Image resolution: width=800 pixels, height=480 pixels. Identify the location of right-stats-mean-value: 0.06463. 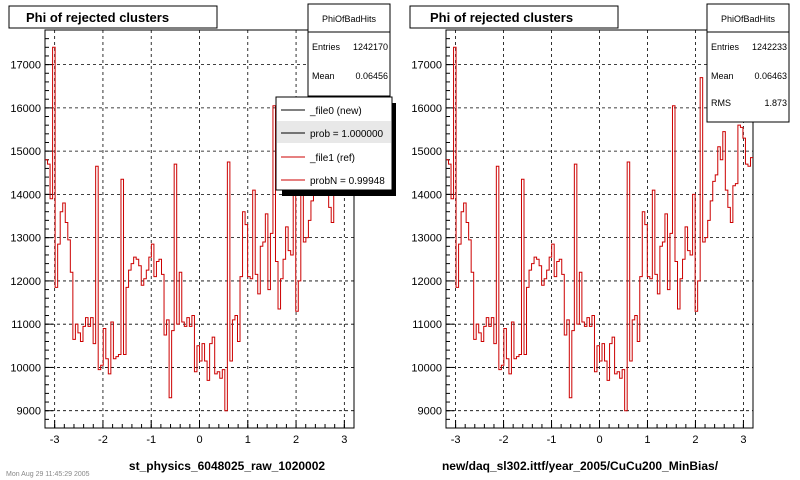
(770, 76).